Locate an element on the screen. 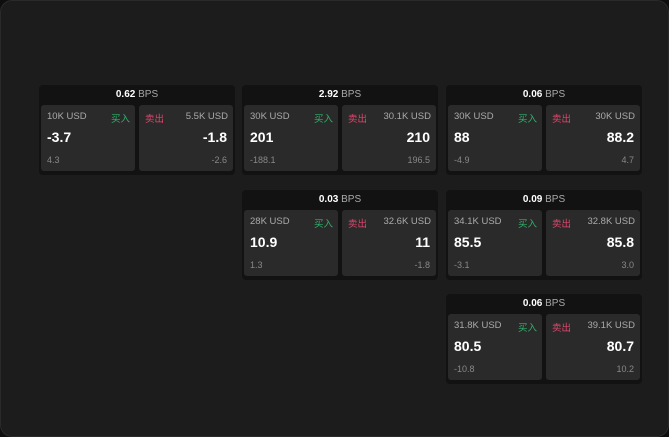  buy-change: -4.9 is located at coordinates (462, 160).